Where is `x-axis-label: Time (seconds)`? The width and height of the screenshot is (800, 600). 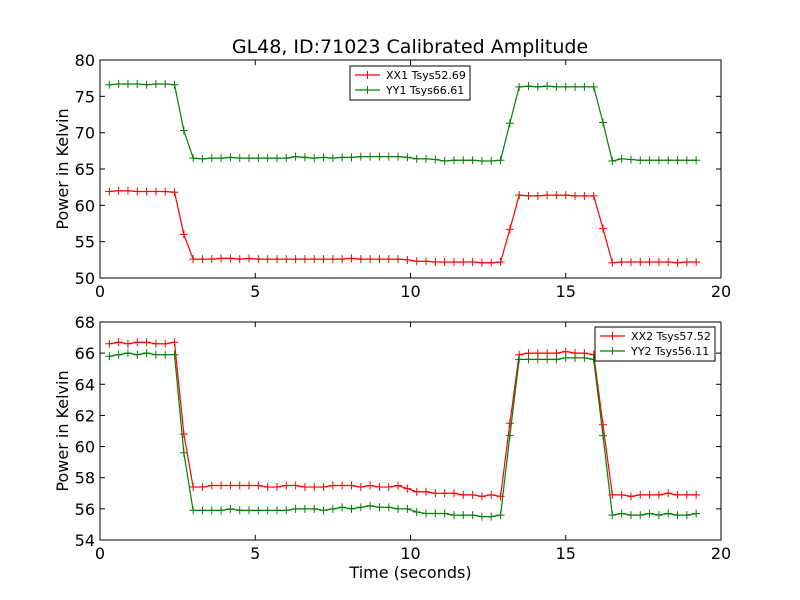 x-axis-label: Time (seconds) is located at coordinates (409, 572).